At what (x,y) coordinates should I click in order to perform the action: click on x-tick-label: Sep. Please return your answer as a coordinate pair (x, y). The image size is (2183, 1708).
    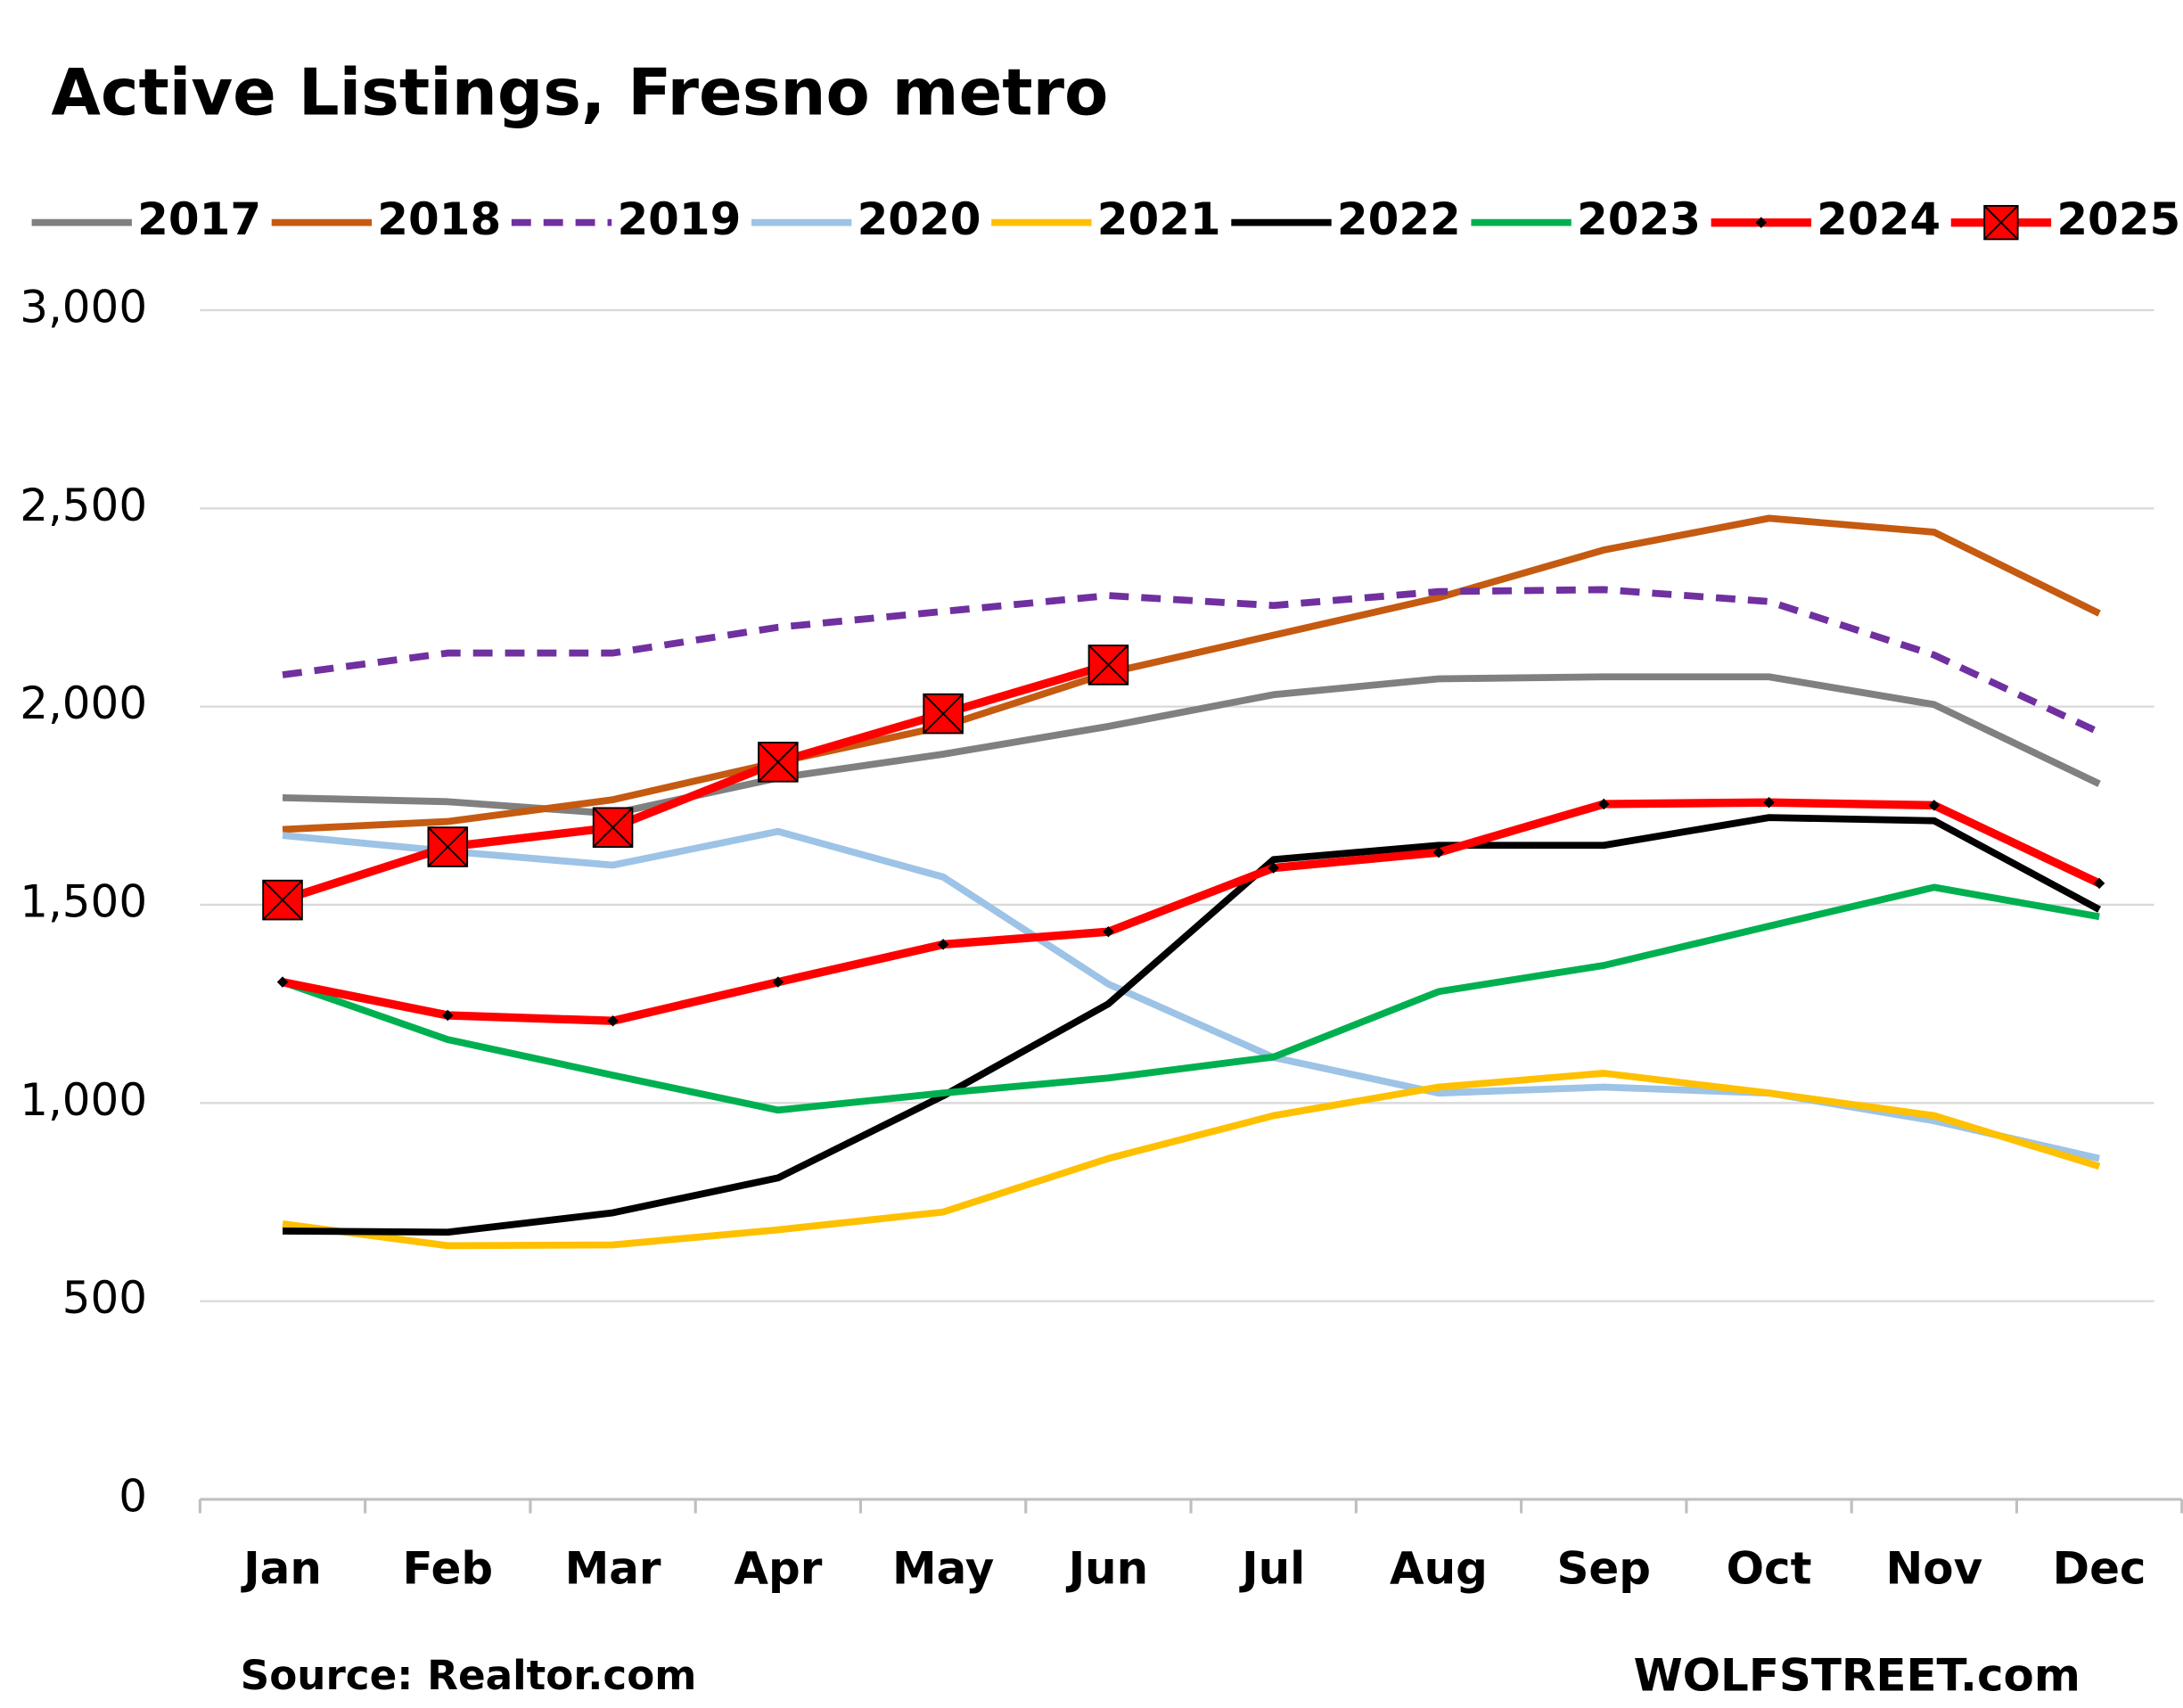
    Looking at the image, I should click on (1604, 1569).